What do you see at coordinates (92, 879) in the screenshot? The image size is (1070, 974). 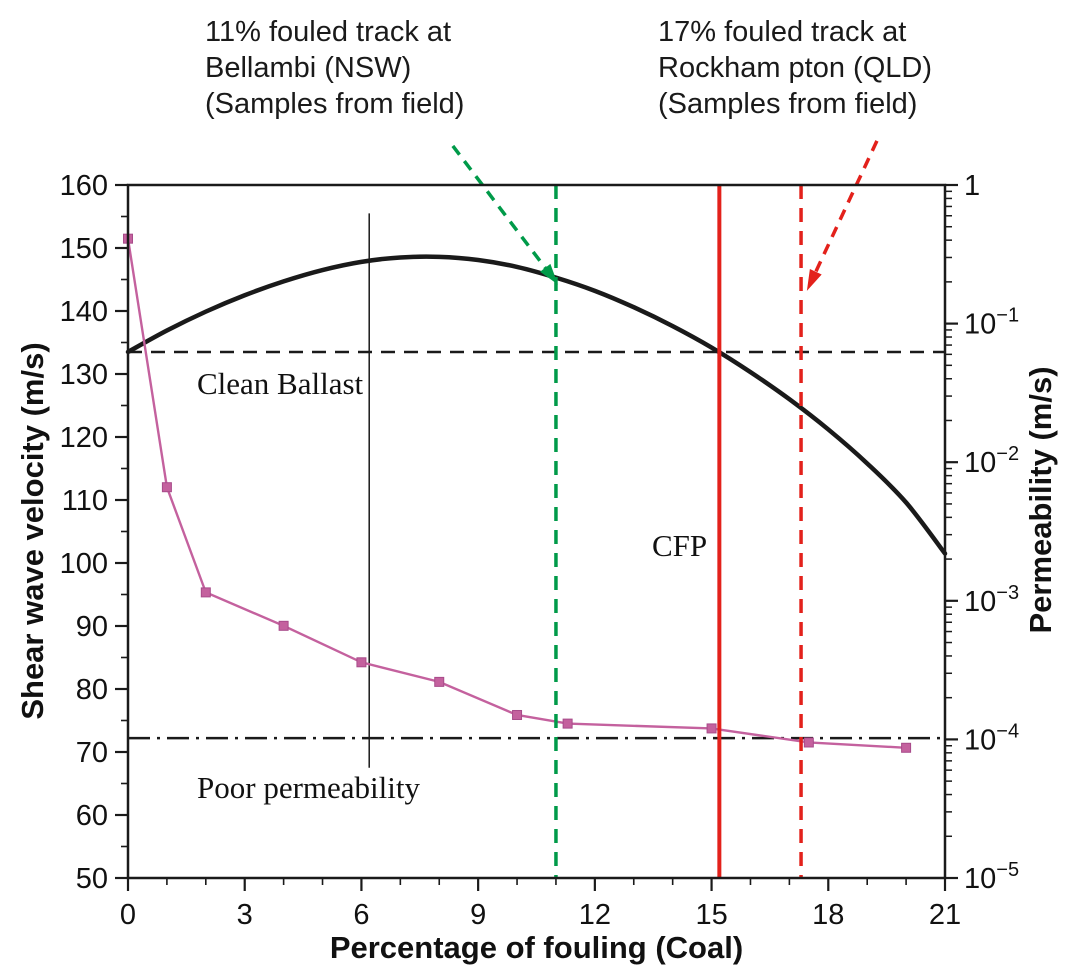 I see `y-left-tick-label: 50` at bounding box center [92, 879].